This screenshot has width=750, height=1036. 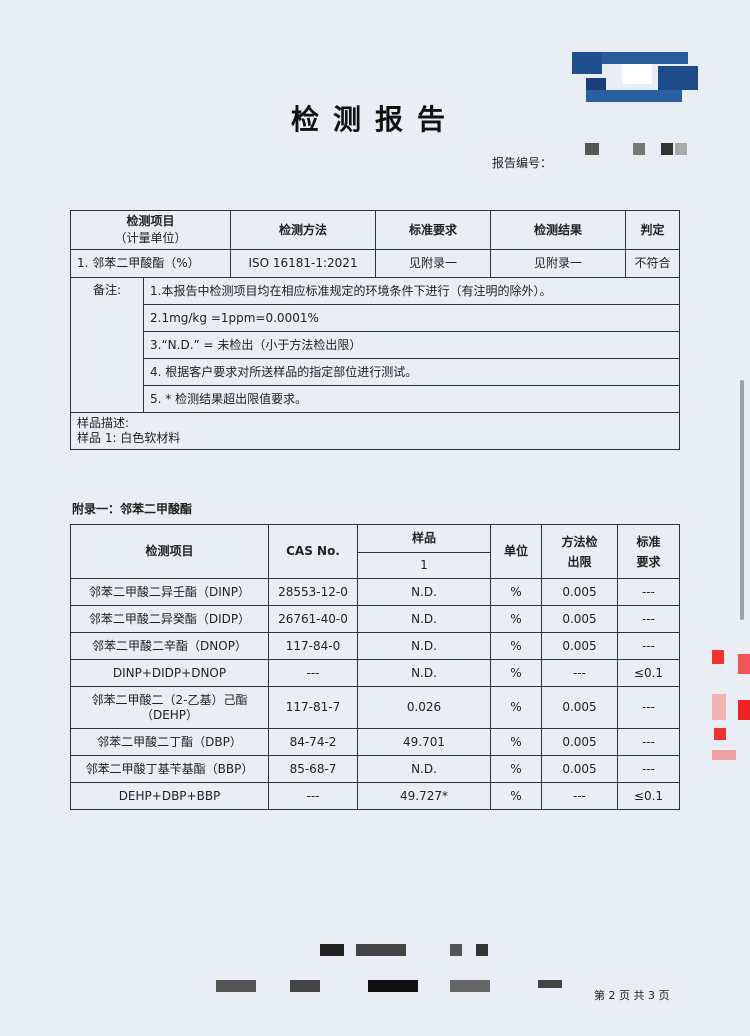 I want to click on header-item: 检测项目, so click(x=169, y=551).